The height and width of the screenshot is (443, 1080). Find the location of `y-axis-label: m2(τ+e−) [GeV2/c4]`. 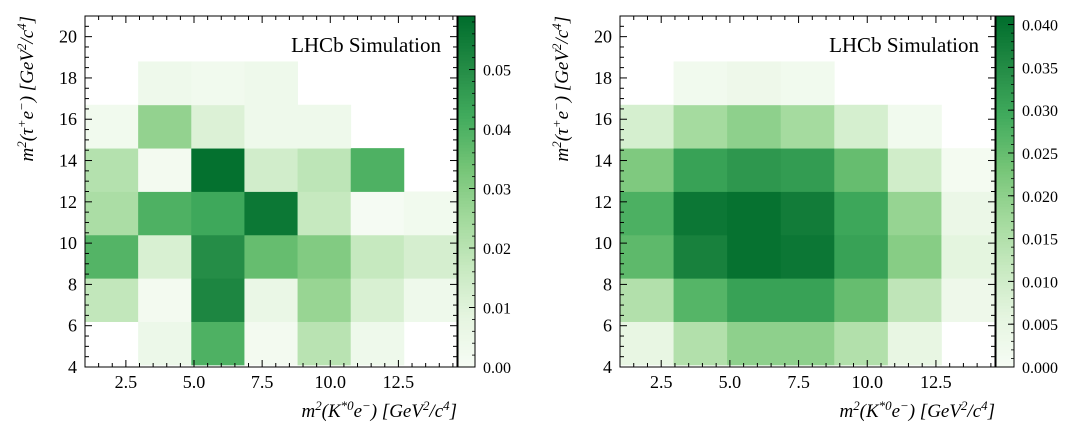

y-axis-label: m2(τ+e−) [GeV2/c4] is located at coordinates (561, 88).